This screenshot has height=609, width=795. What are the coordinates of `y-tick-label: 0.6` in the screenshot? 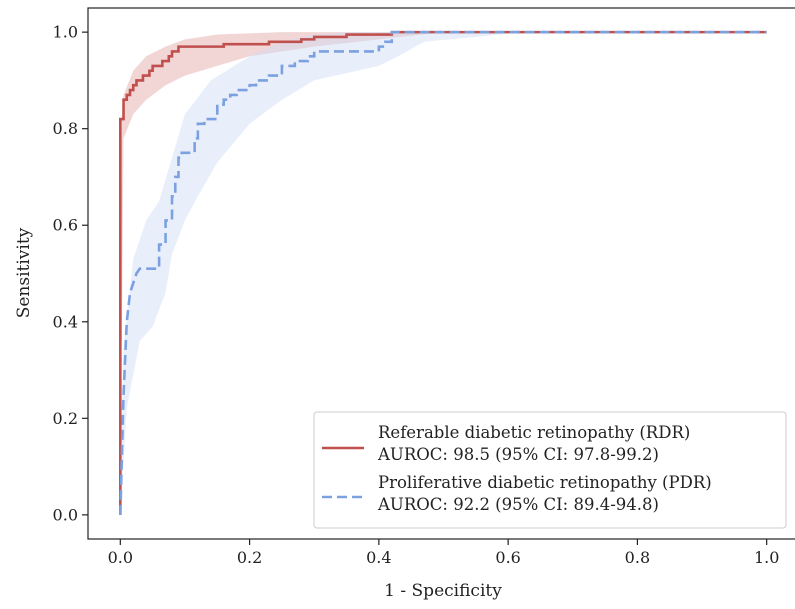 It's located at (65, 225).